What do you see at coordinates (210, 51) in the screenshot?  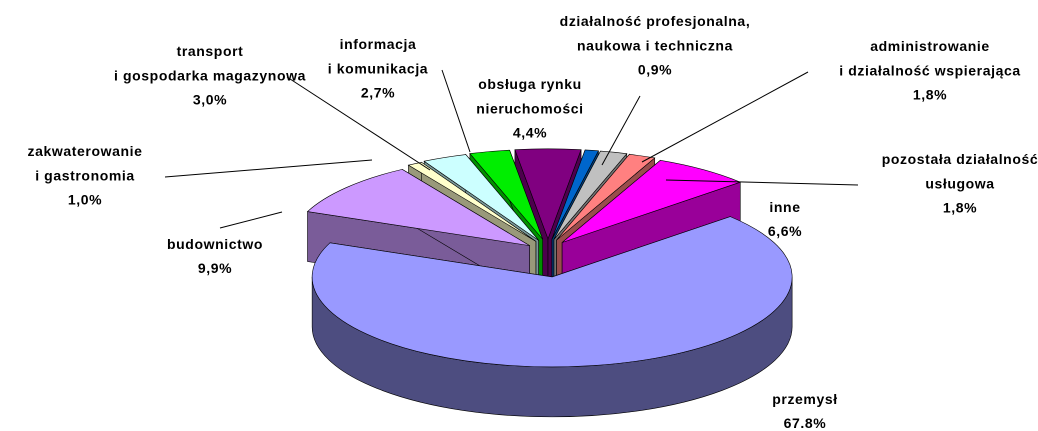 I see `slice-label-line: transport` at bounding box center [210, 51].